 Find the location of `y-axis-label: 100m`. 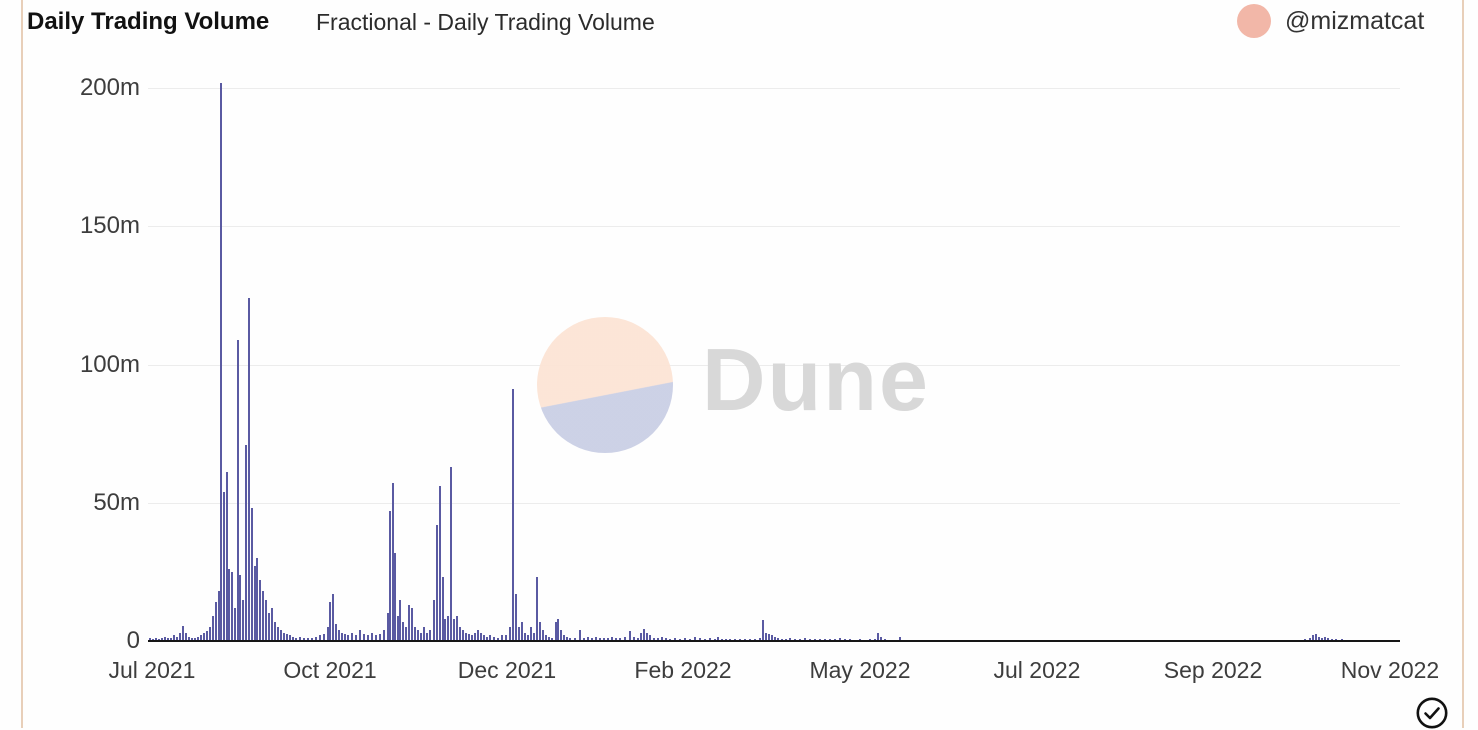

y-axis-label: 100m is located at coordinates (109, 364).